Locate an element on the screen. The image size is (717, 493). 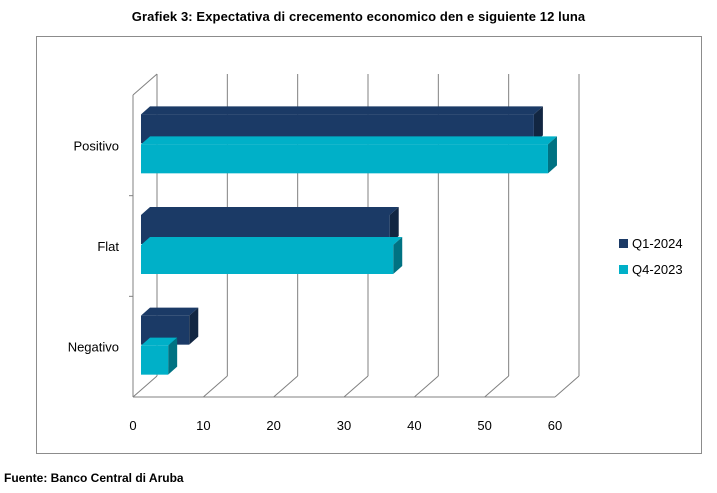
bar-flat-q4-2023 is located at coordinates (272, 255).